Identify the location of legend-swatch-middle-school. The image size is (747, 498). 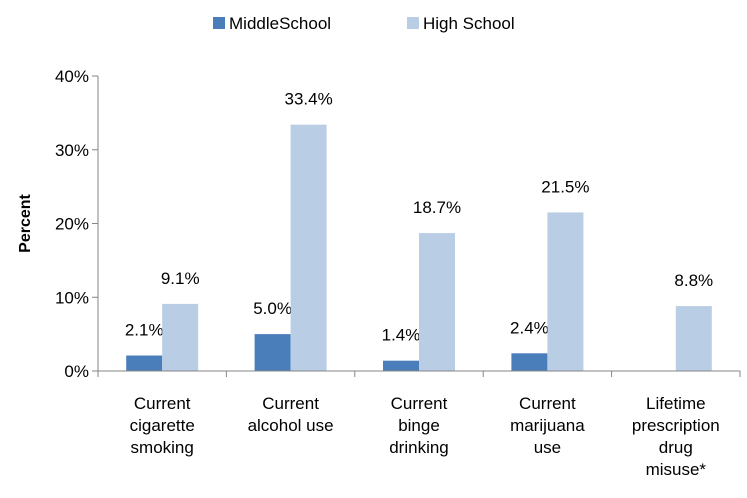
(219, 23).